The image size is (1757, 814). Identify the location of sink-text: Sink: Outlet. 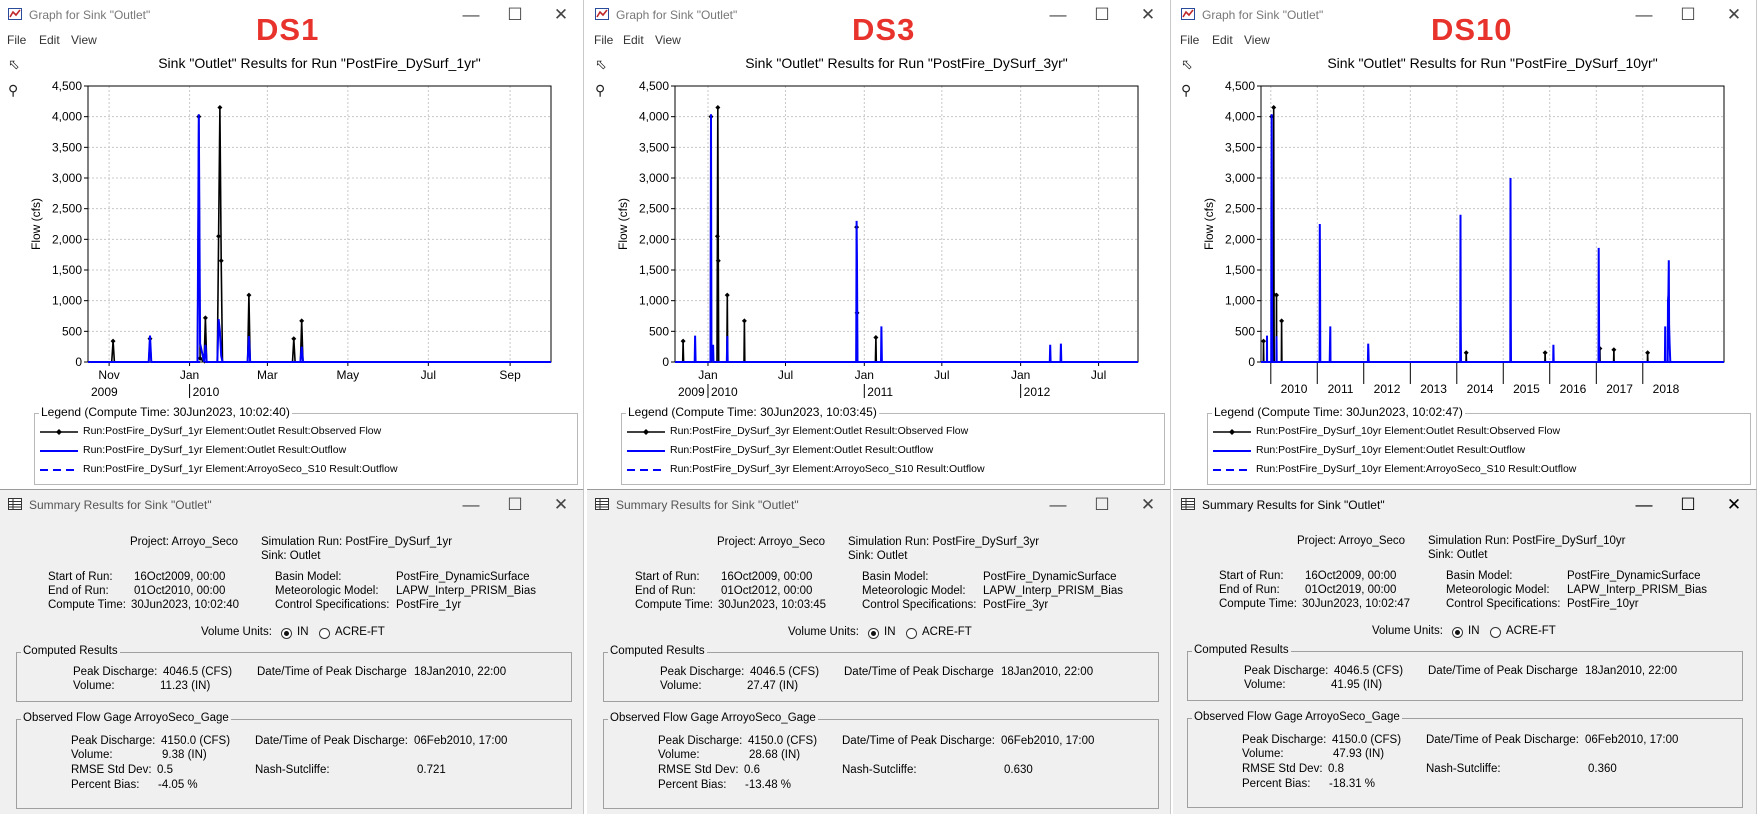
(291, 556).